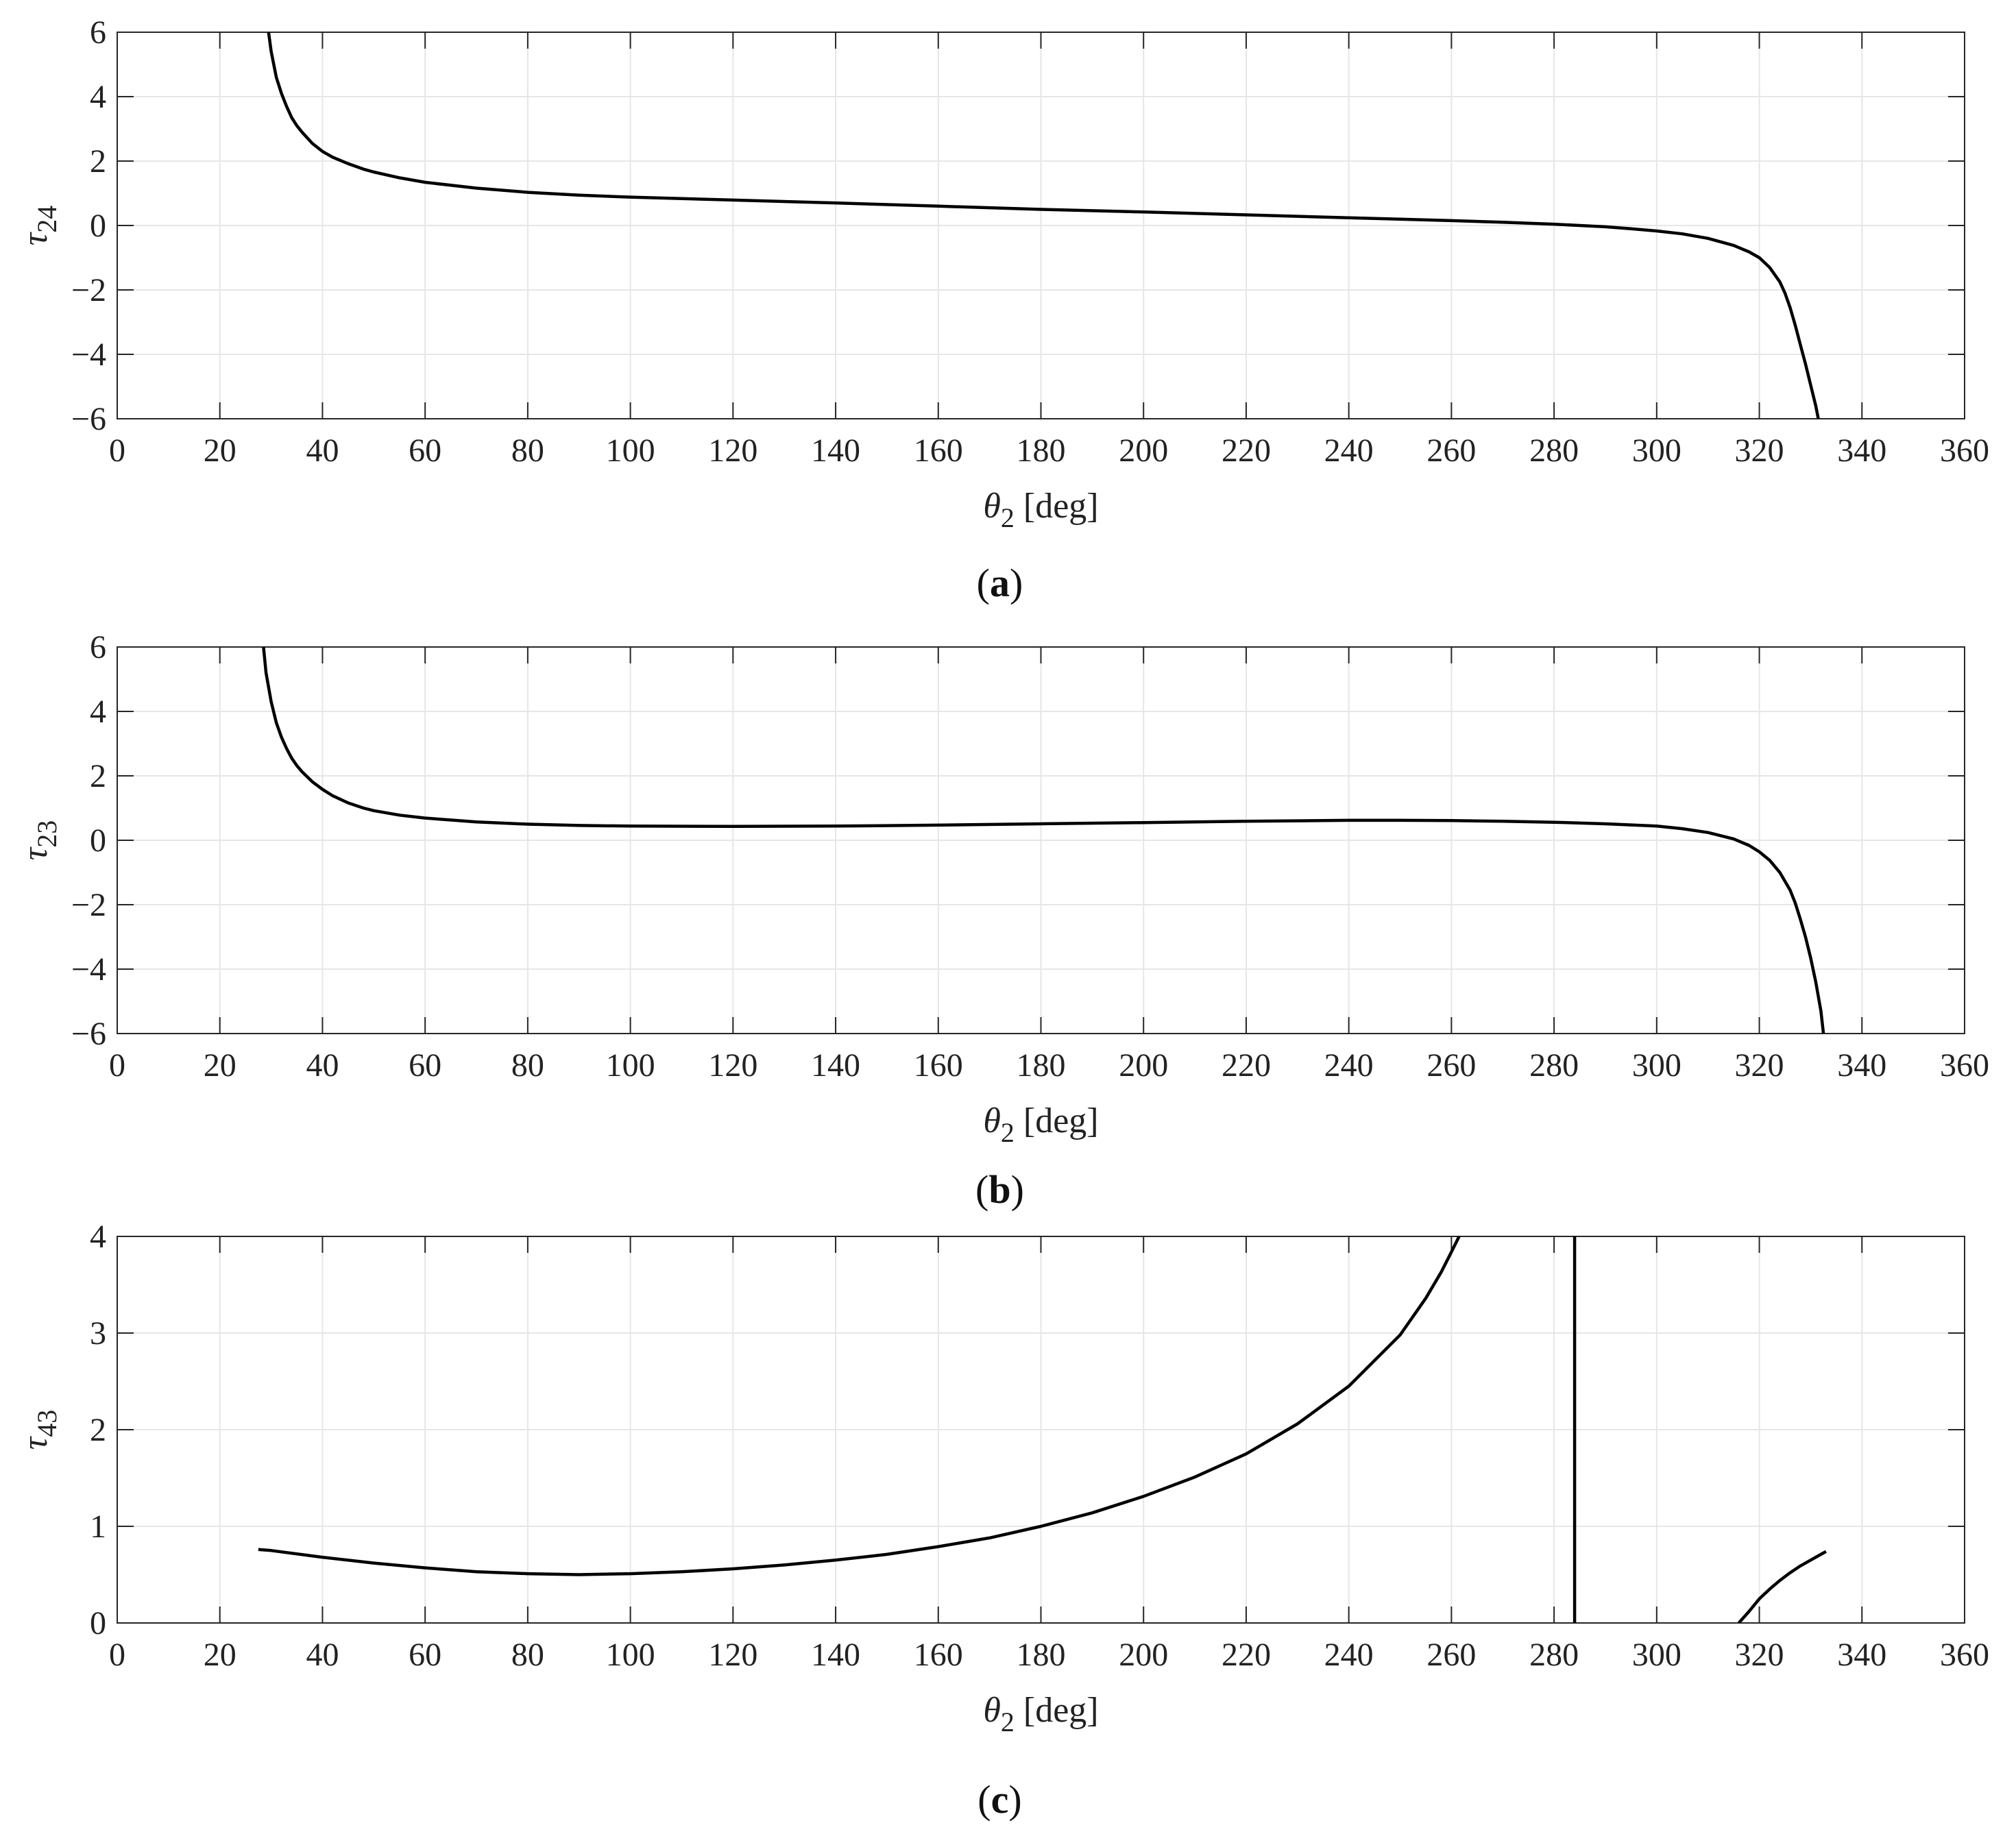  What do you see at coordinates (98, 1333) in the screenshot?
I see `y-tick-label: 3` at bounding box center [98, 1333].